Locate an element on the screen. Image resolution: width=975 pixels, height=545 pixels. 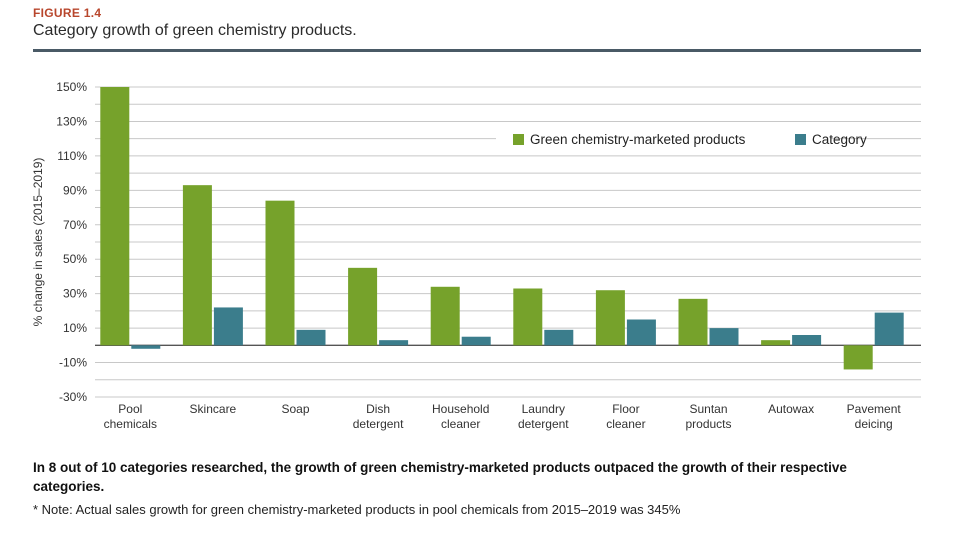
x-category-label: Suntan is located at coordinates (708, 409).